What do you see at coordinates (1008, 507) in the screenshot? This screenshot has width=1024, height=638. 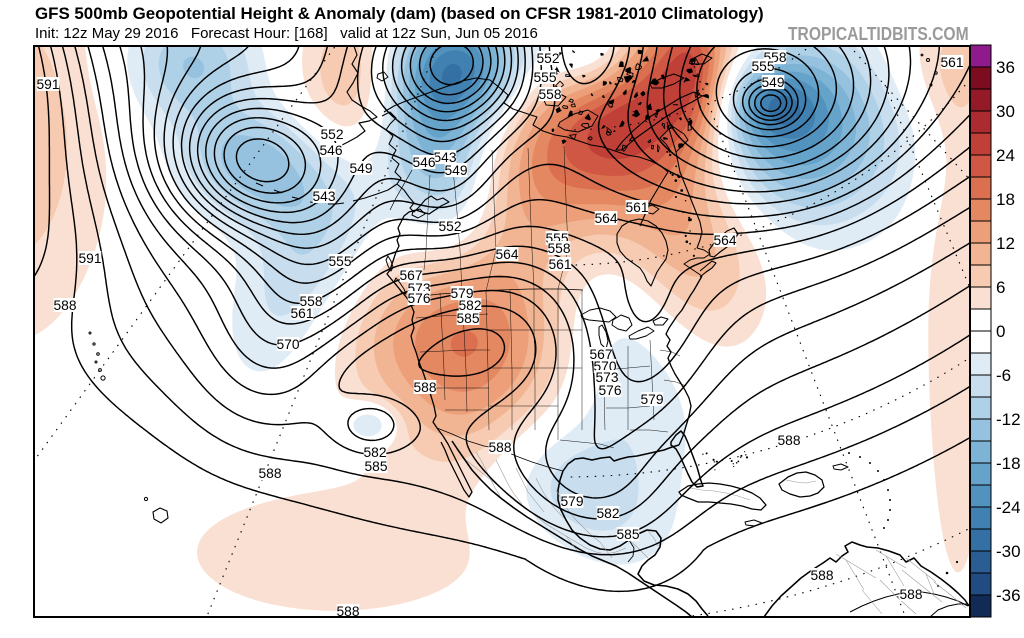 I see `svg-text: -24` at bounding box center [1008, 507].